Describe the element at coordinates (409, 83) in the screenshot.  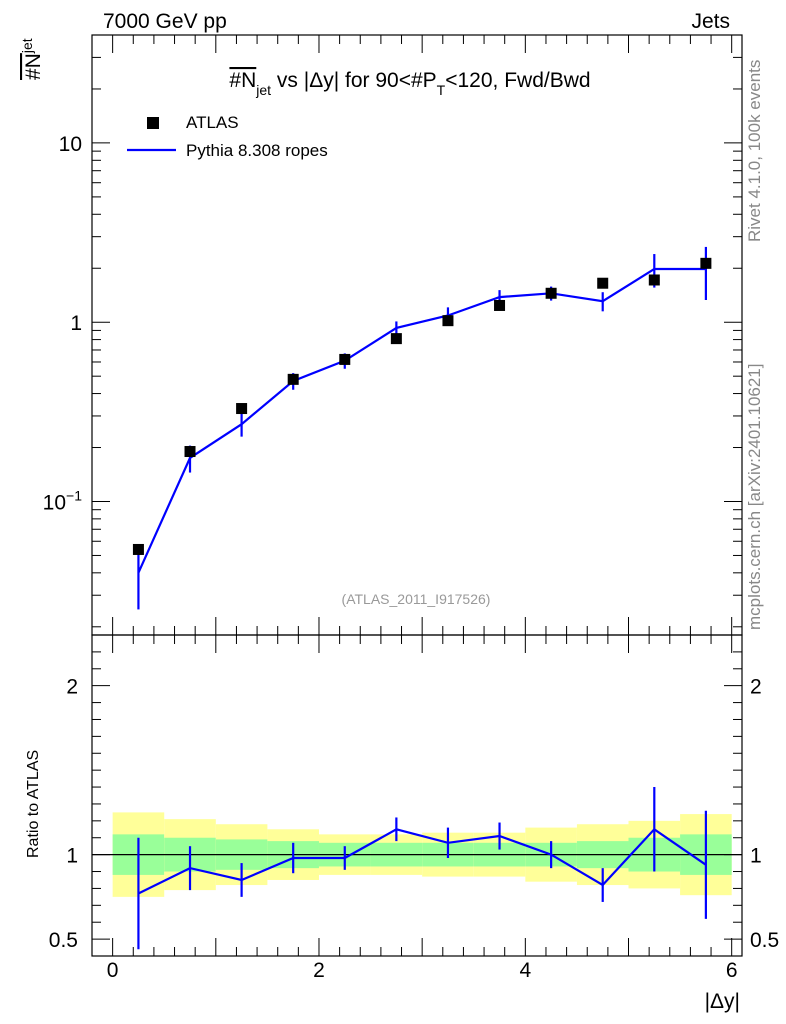
I see `plot-title: #Njet vs |Δy| for 90<#PT<120, Fwd/Bwd` at that location.